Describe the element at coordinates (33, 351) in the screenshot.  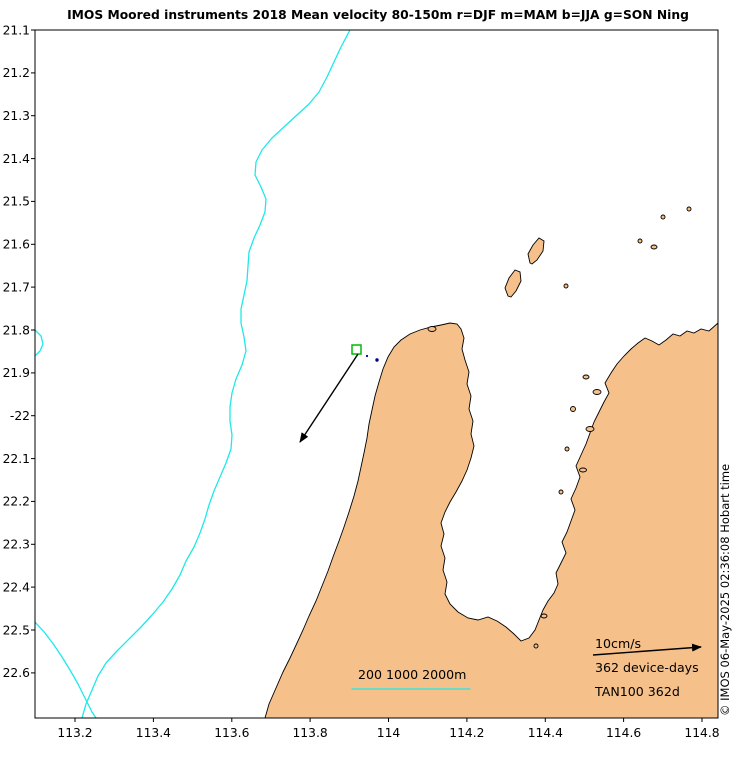
I see `y-axis-ticks` at that location.